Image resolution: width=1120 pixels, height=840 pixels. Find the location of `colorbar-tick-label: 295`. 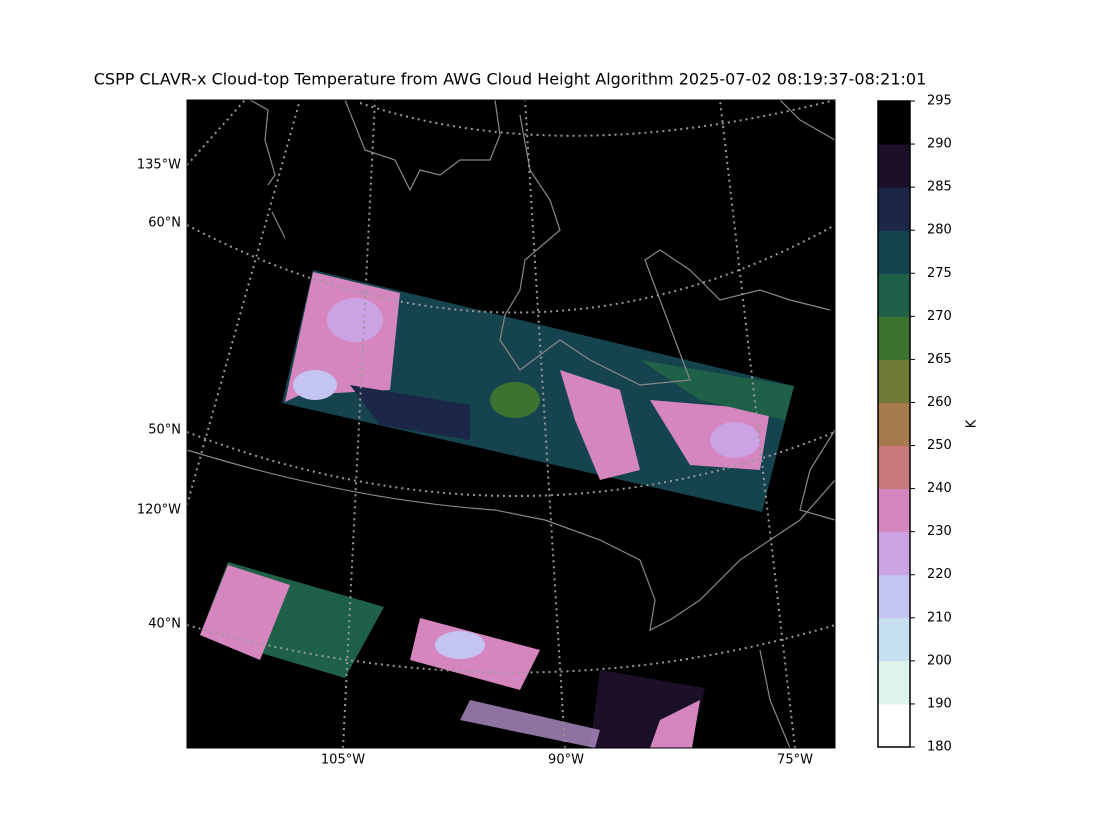

colorbar-tick-label: 295 is located at coordinates (939, 101).